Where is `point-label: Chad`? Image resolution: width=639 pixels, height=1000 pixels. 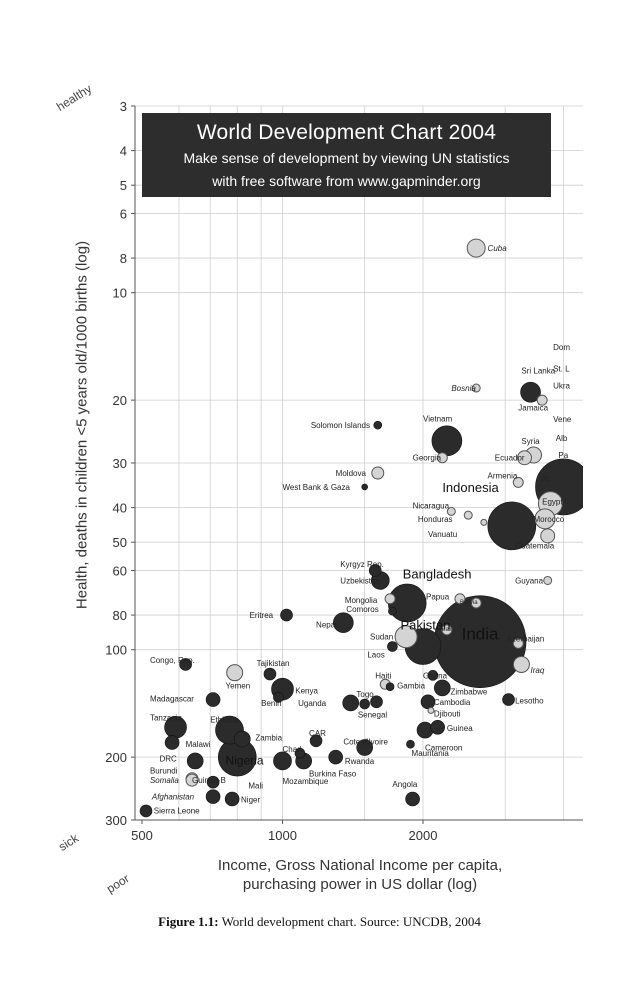 point-label: Chad is located at coordinates (292, 749).